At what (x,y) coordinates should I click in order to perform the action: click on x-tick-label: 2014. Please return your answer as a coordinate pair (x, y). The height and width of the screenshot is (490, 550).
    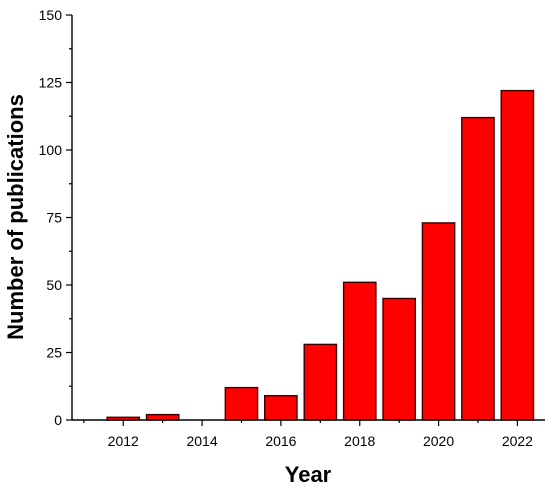
    Looking at the image, I should click on (201, 441).